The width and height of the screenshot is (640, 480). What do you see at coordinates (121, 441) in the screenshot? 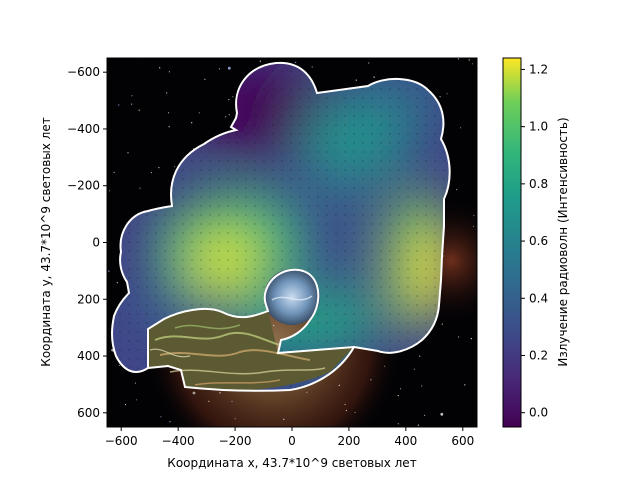
I see `x-tick-label: −600` at bounding box center [121, 441].